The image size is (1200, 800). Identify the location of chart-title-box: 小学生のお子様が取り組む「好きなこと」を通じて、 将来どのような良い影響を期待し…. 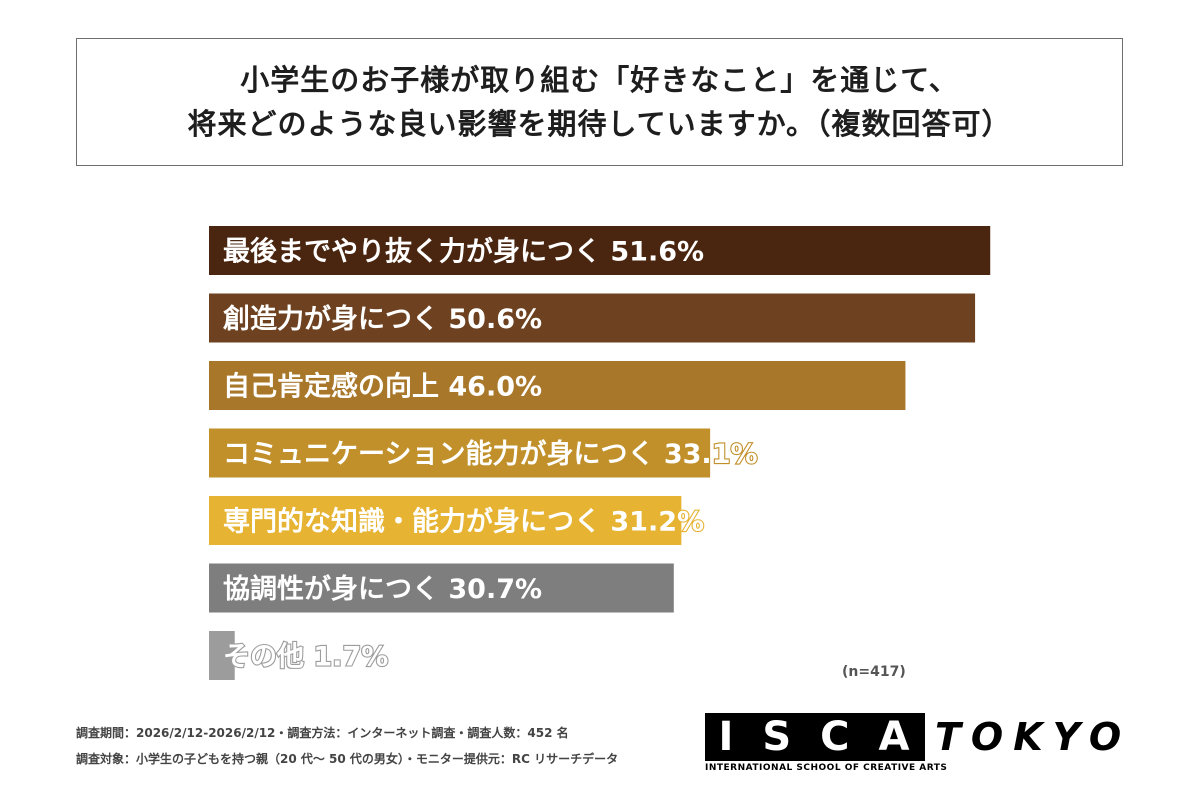
(599, 102).